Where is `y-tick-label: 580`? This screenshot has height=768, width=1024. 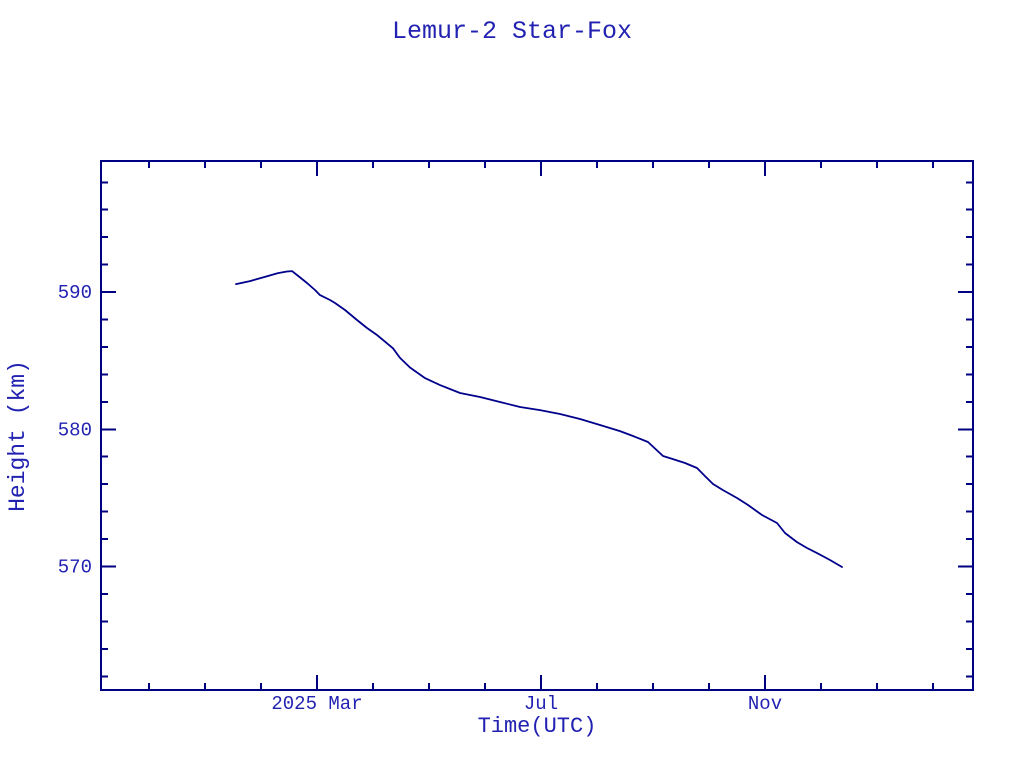
y-tick-label: 580 is located at coordinates (75, 430).